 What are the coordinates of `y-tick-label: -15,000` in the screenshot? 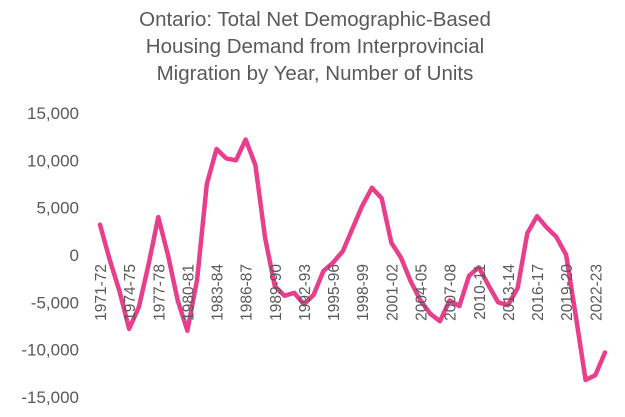 It's located at (50, 397).